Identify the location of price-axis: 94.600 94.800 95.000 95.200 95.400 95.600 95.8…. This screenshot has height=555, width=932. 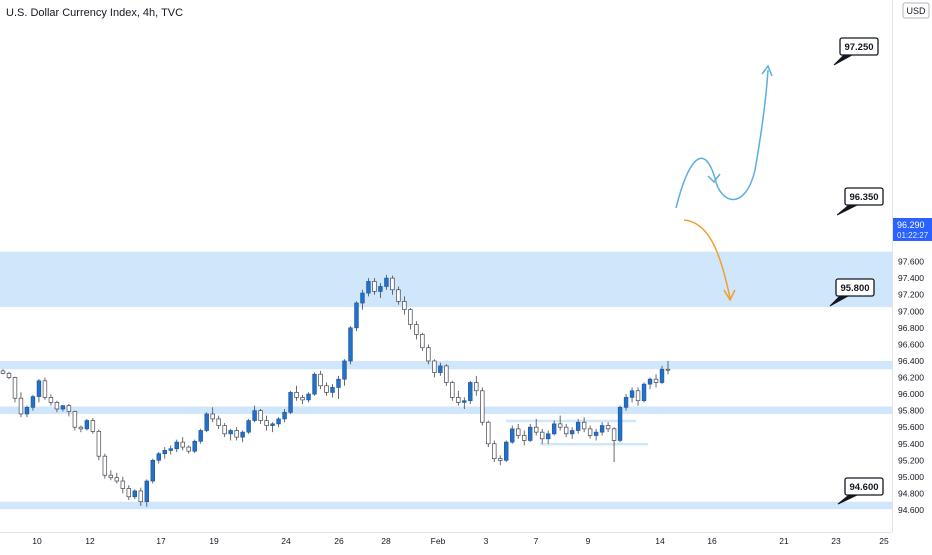
(908, 266).